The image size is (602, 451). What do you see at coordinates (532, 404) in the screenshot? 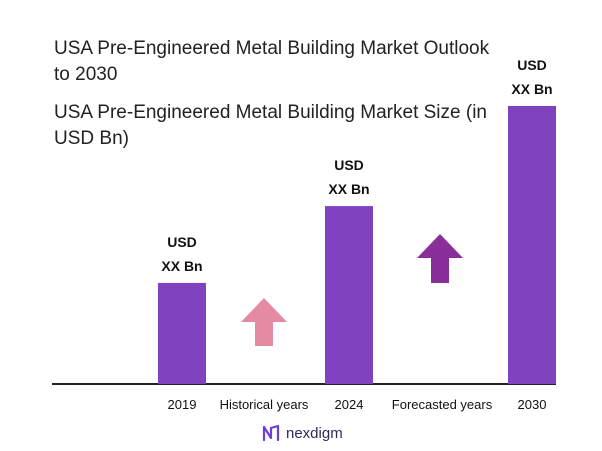
I see `x-tick-2030: 2030` at bounding box center [532, 404].